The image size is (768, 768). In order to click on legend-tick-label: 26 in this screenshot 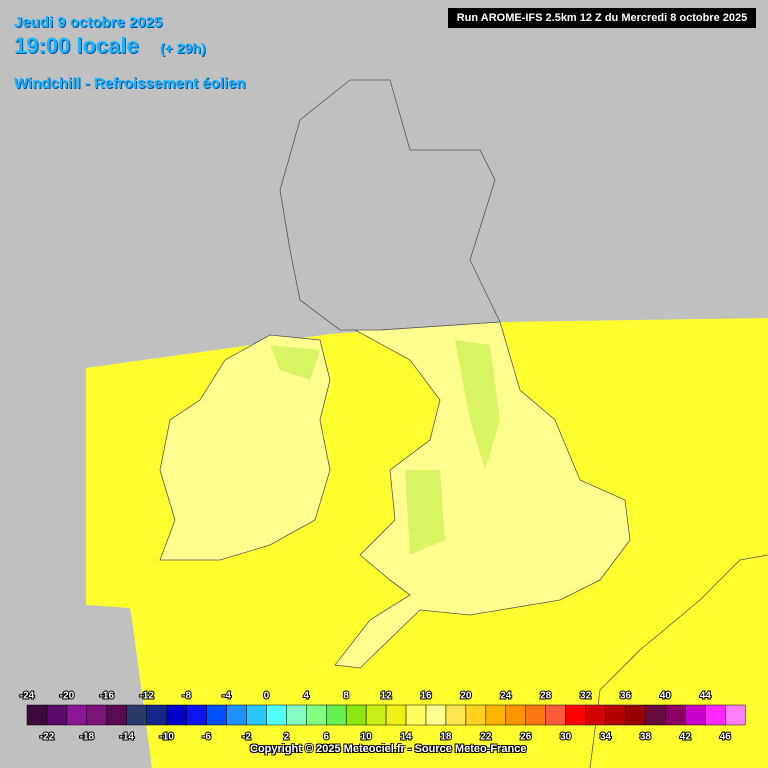, I will do `click(526, 737)`.